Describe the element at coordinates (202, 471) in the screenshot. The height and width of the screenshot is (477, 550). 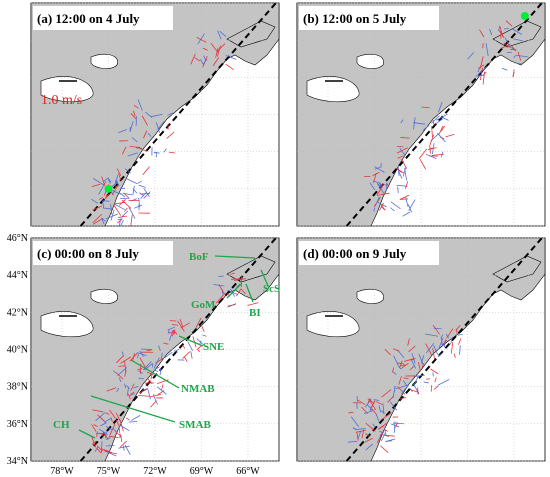
I see `lon-tick-label: 69°W` at that location.